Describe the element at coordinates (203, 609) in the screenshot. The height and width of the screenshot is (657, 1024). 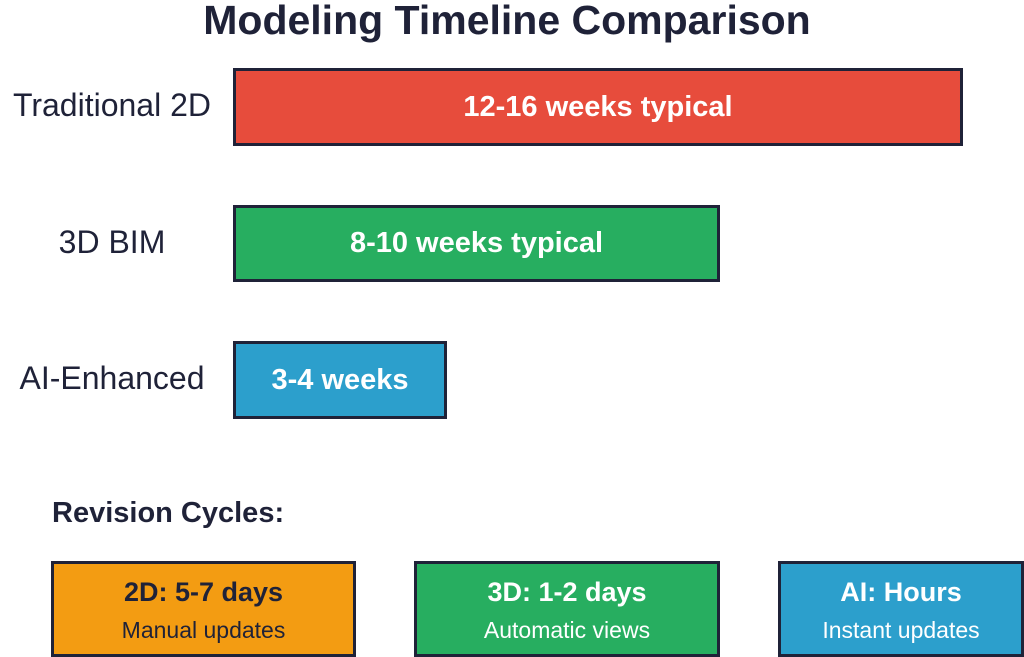
I see `revision-box: 2D: 5-7 days Manual updates` at that location.